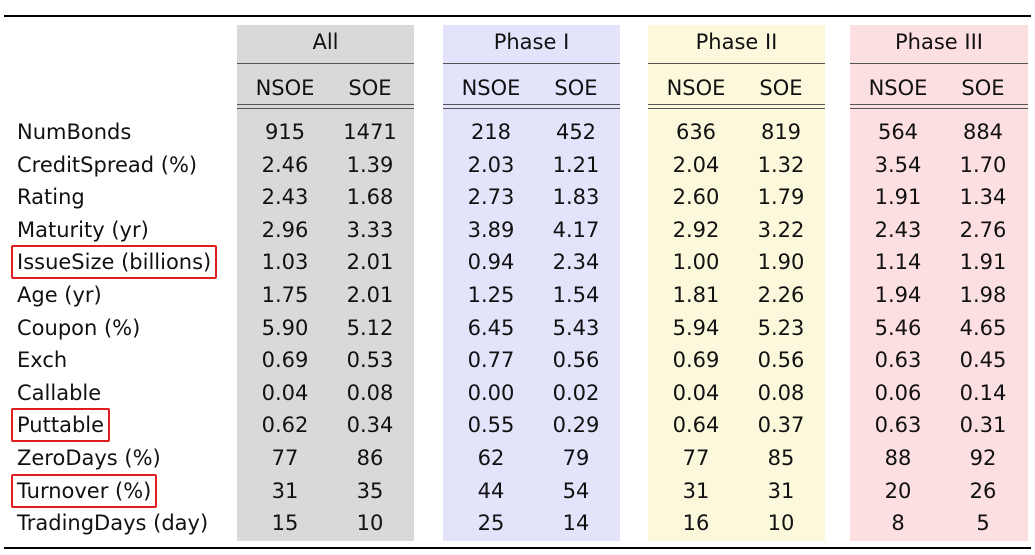 The image size is (1035, 555). Describe the element at coordinates (285, 425) in the screenshot. I see `table-cell: 0.62` at that location.